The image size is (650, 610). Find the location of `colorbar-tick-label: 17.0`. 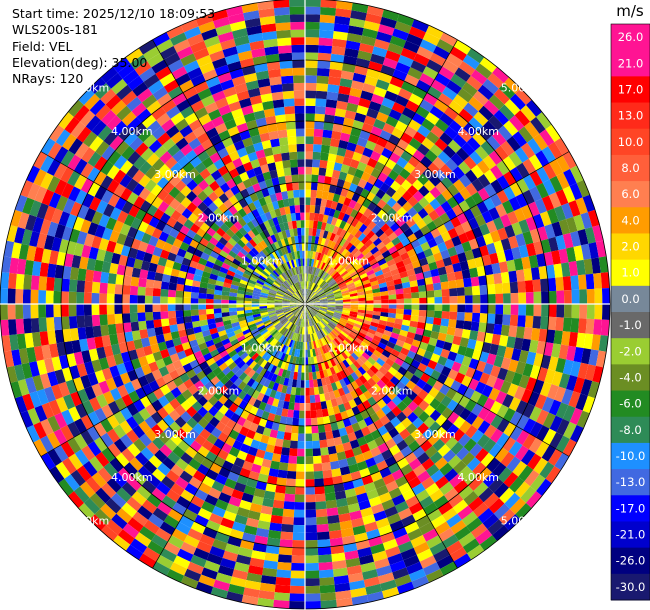

colorbar-tick-label: 17.0 is located at coordinates (631, 89).